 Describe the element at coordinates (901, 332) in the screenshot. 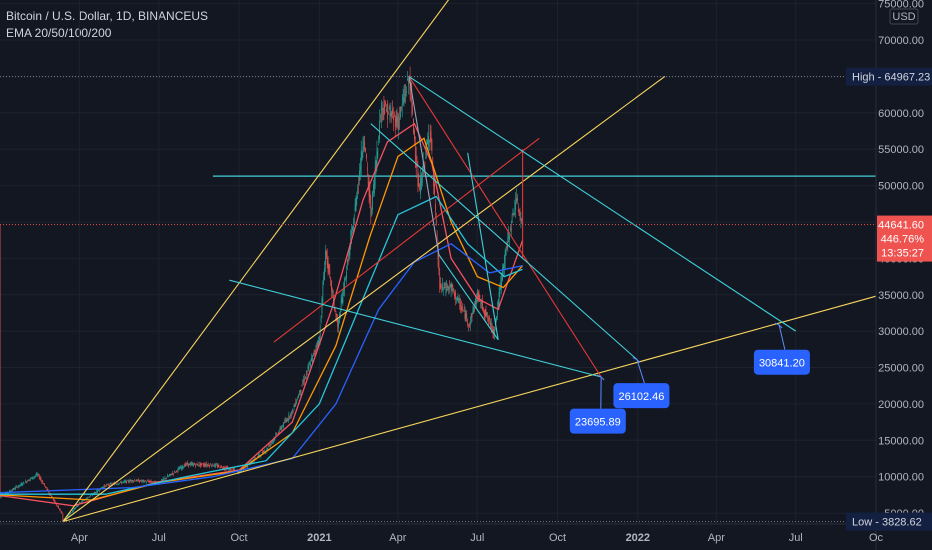

I see `y-tick-label: 30000.00` at that location.